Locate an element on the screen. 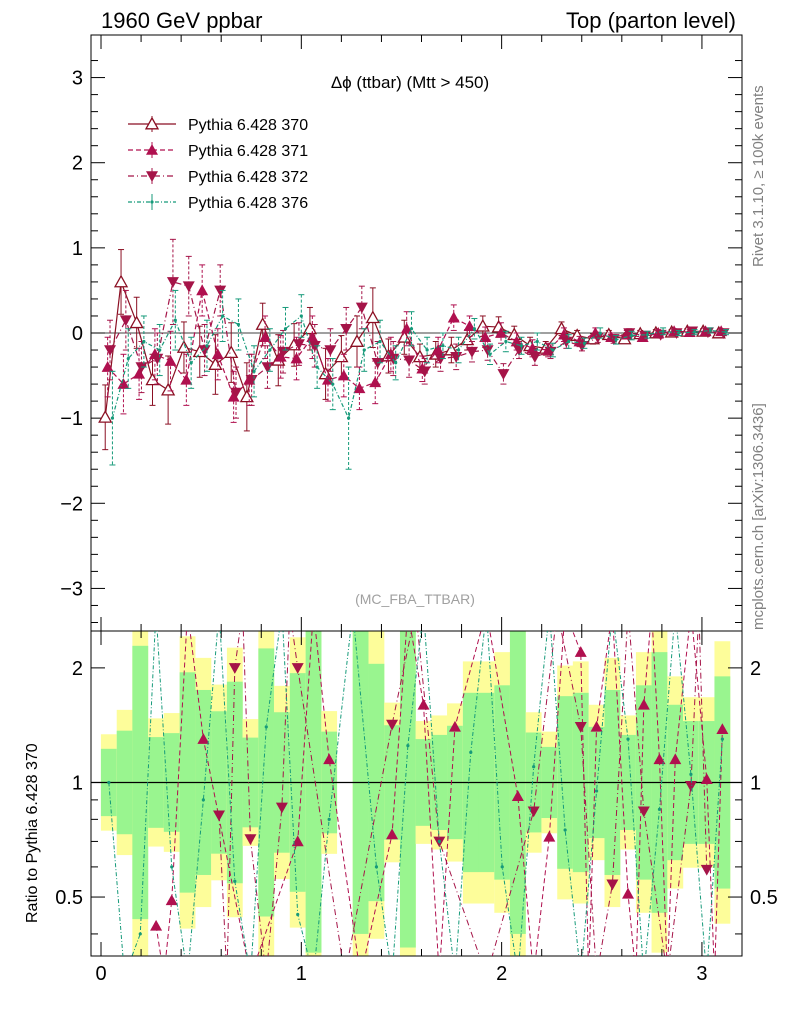  x-tick-label: 3 is located at coordinates (701, 974).